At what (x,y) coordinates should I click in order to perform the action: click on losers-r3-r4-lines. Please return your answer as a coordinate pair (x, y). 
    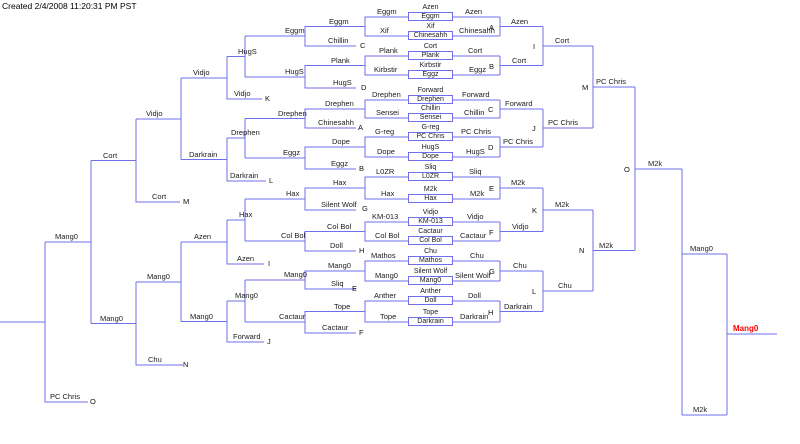
    Looking at the image, I should click on (223, 189).